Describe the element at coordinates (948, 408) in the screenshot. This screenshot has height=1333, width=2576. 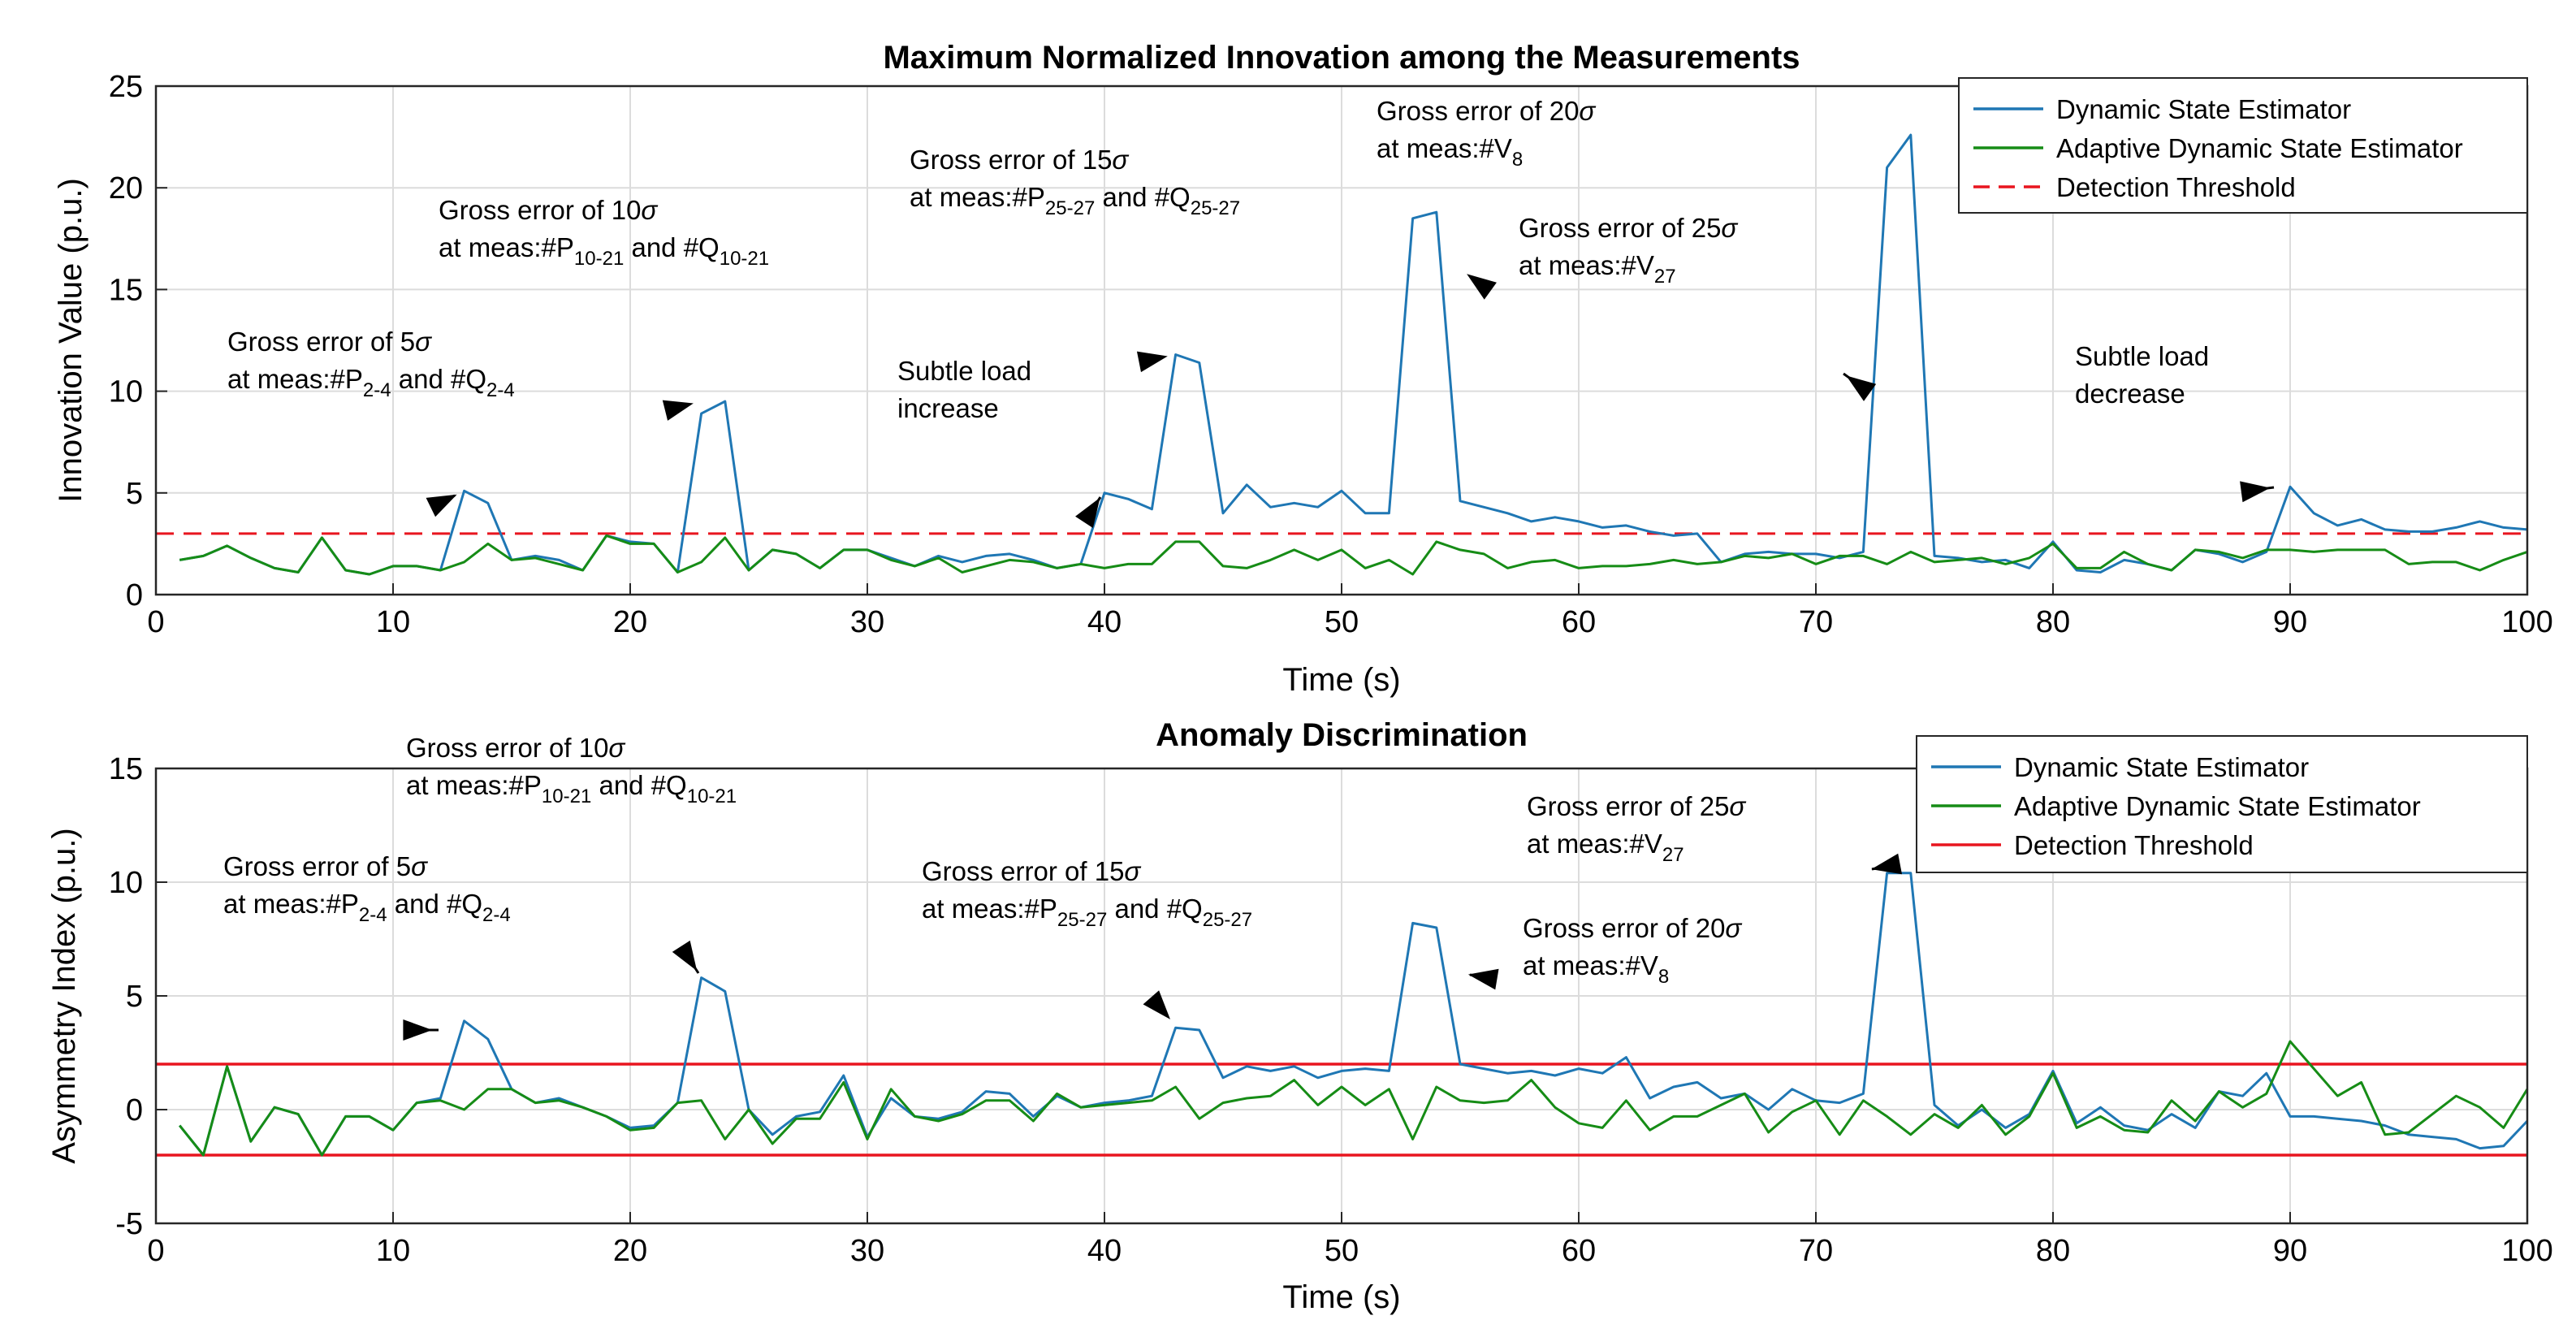
I see `annotation-text: increase` at that location.